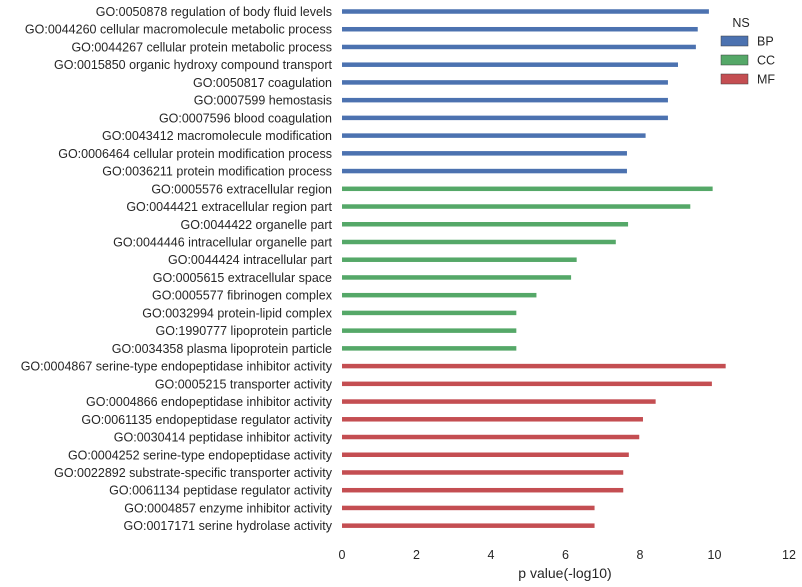 Image resolution: width=802 pixels, height=587 pixels. I want to click on x-tick-label: 12, so click(789, 555).